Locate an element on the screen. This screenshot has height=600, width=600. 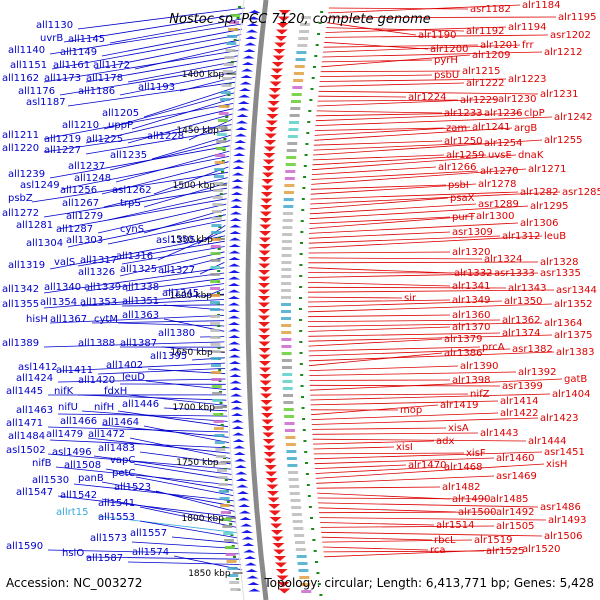
left-gene-label: all1239 is located at coordinates (26, 174).